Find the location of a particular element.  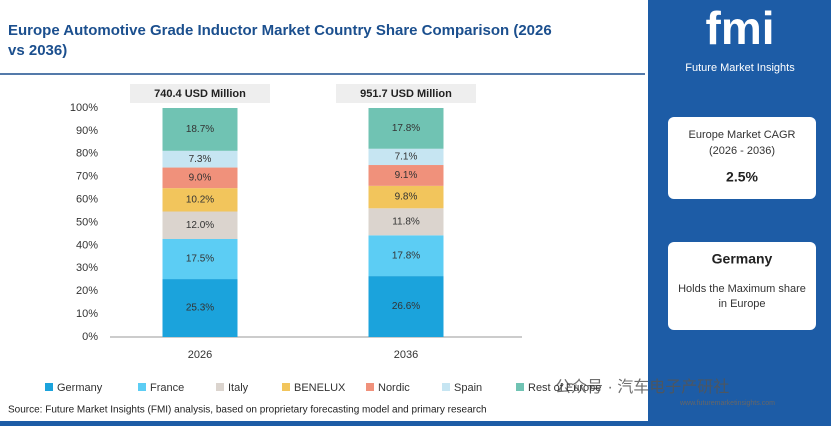

value-label: 7.3% is located at coordinates (200, 159).